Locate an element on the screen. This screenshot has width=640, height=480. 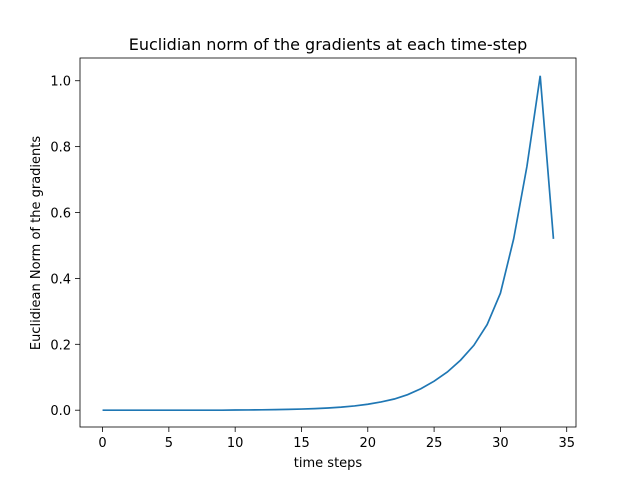
y-tick-label: 0.2 is located at coordinates (60, 345).